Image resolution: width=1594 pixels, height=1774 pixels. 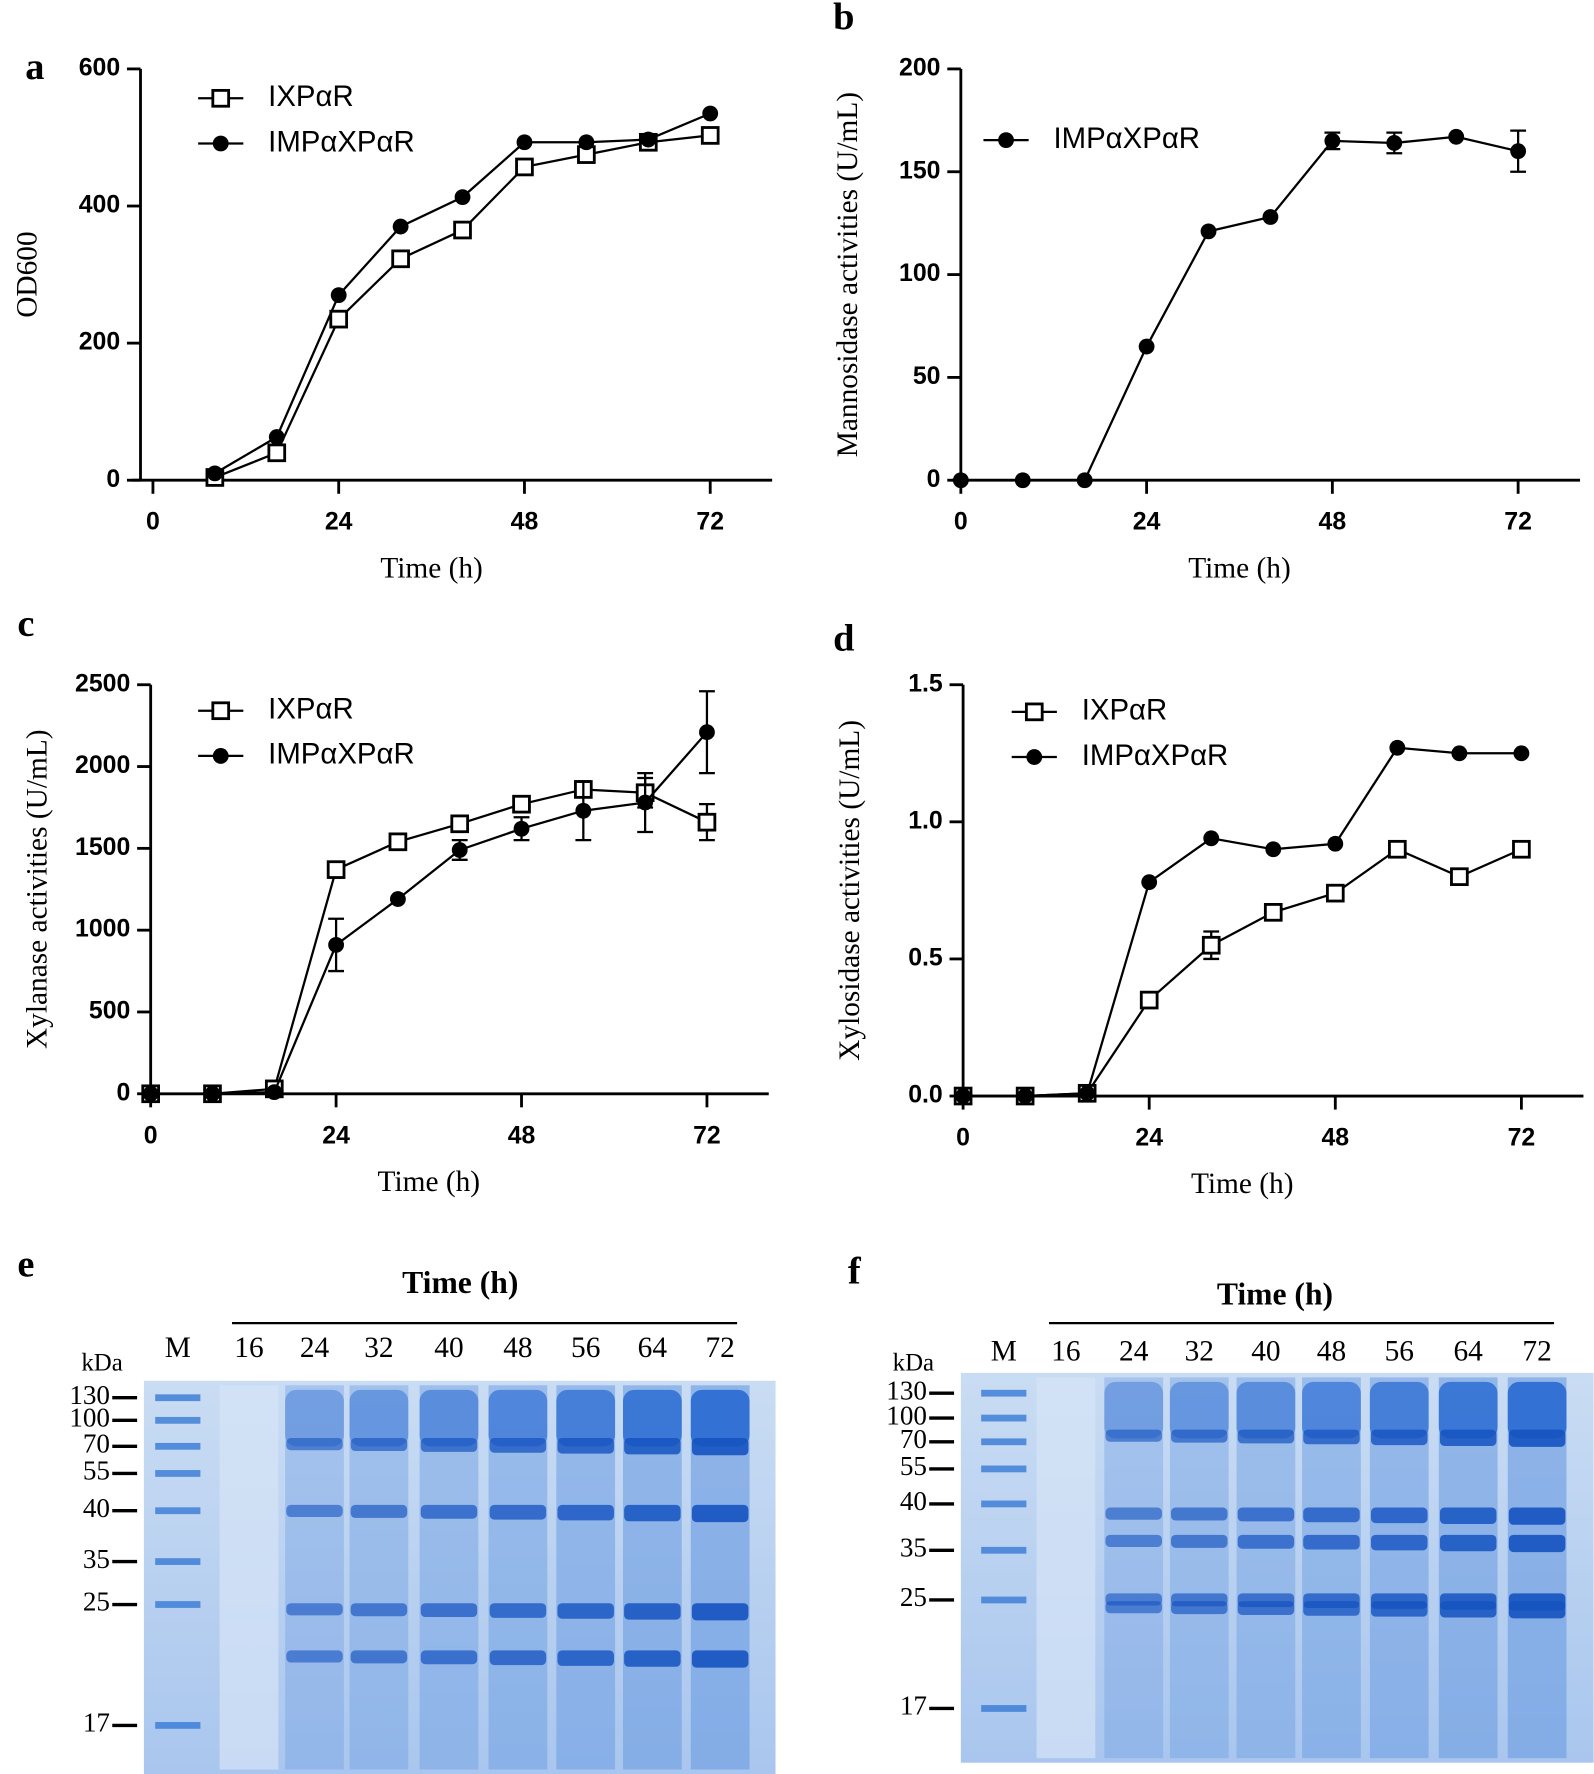 What do you see at coordinates (919, 170) in the screenshot?
I see `y-tick-label: 150` at bounding box center [919, 170].